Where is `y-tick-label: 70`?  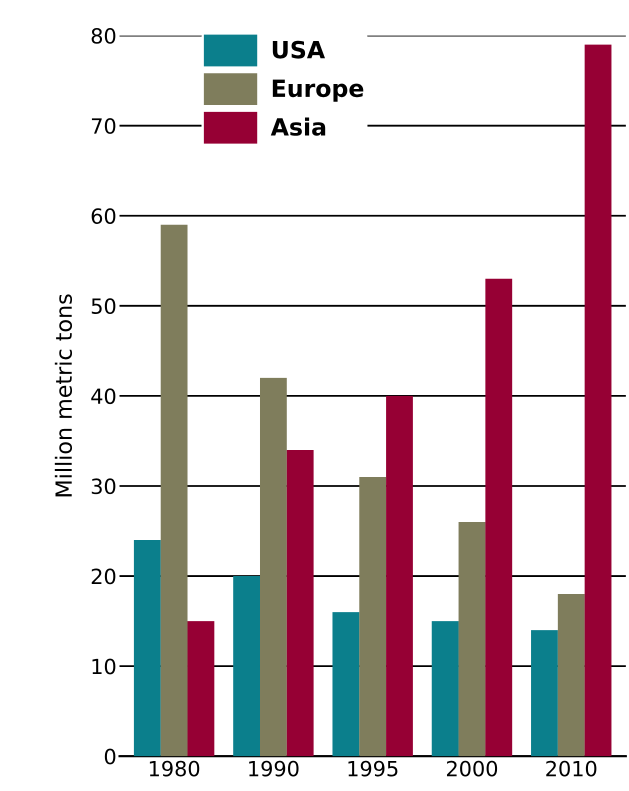 y-tick-label: 70 is located at coordinates (104, 126).